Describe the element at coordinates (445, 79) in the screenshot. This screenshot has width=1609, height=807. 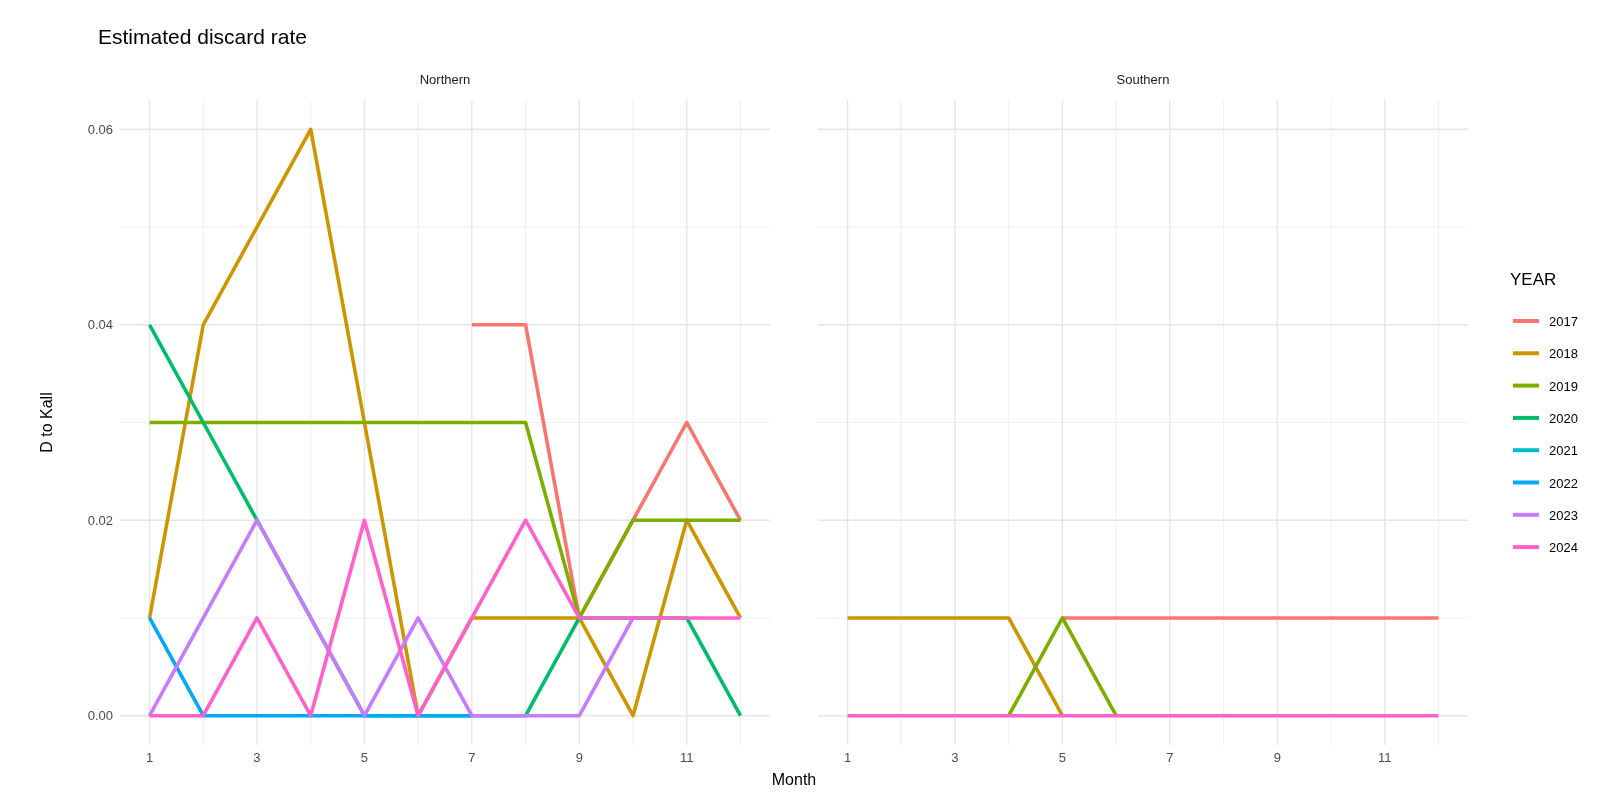
I see `chart-subtitle: Northern` at that location.